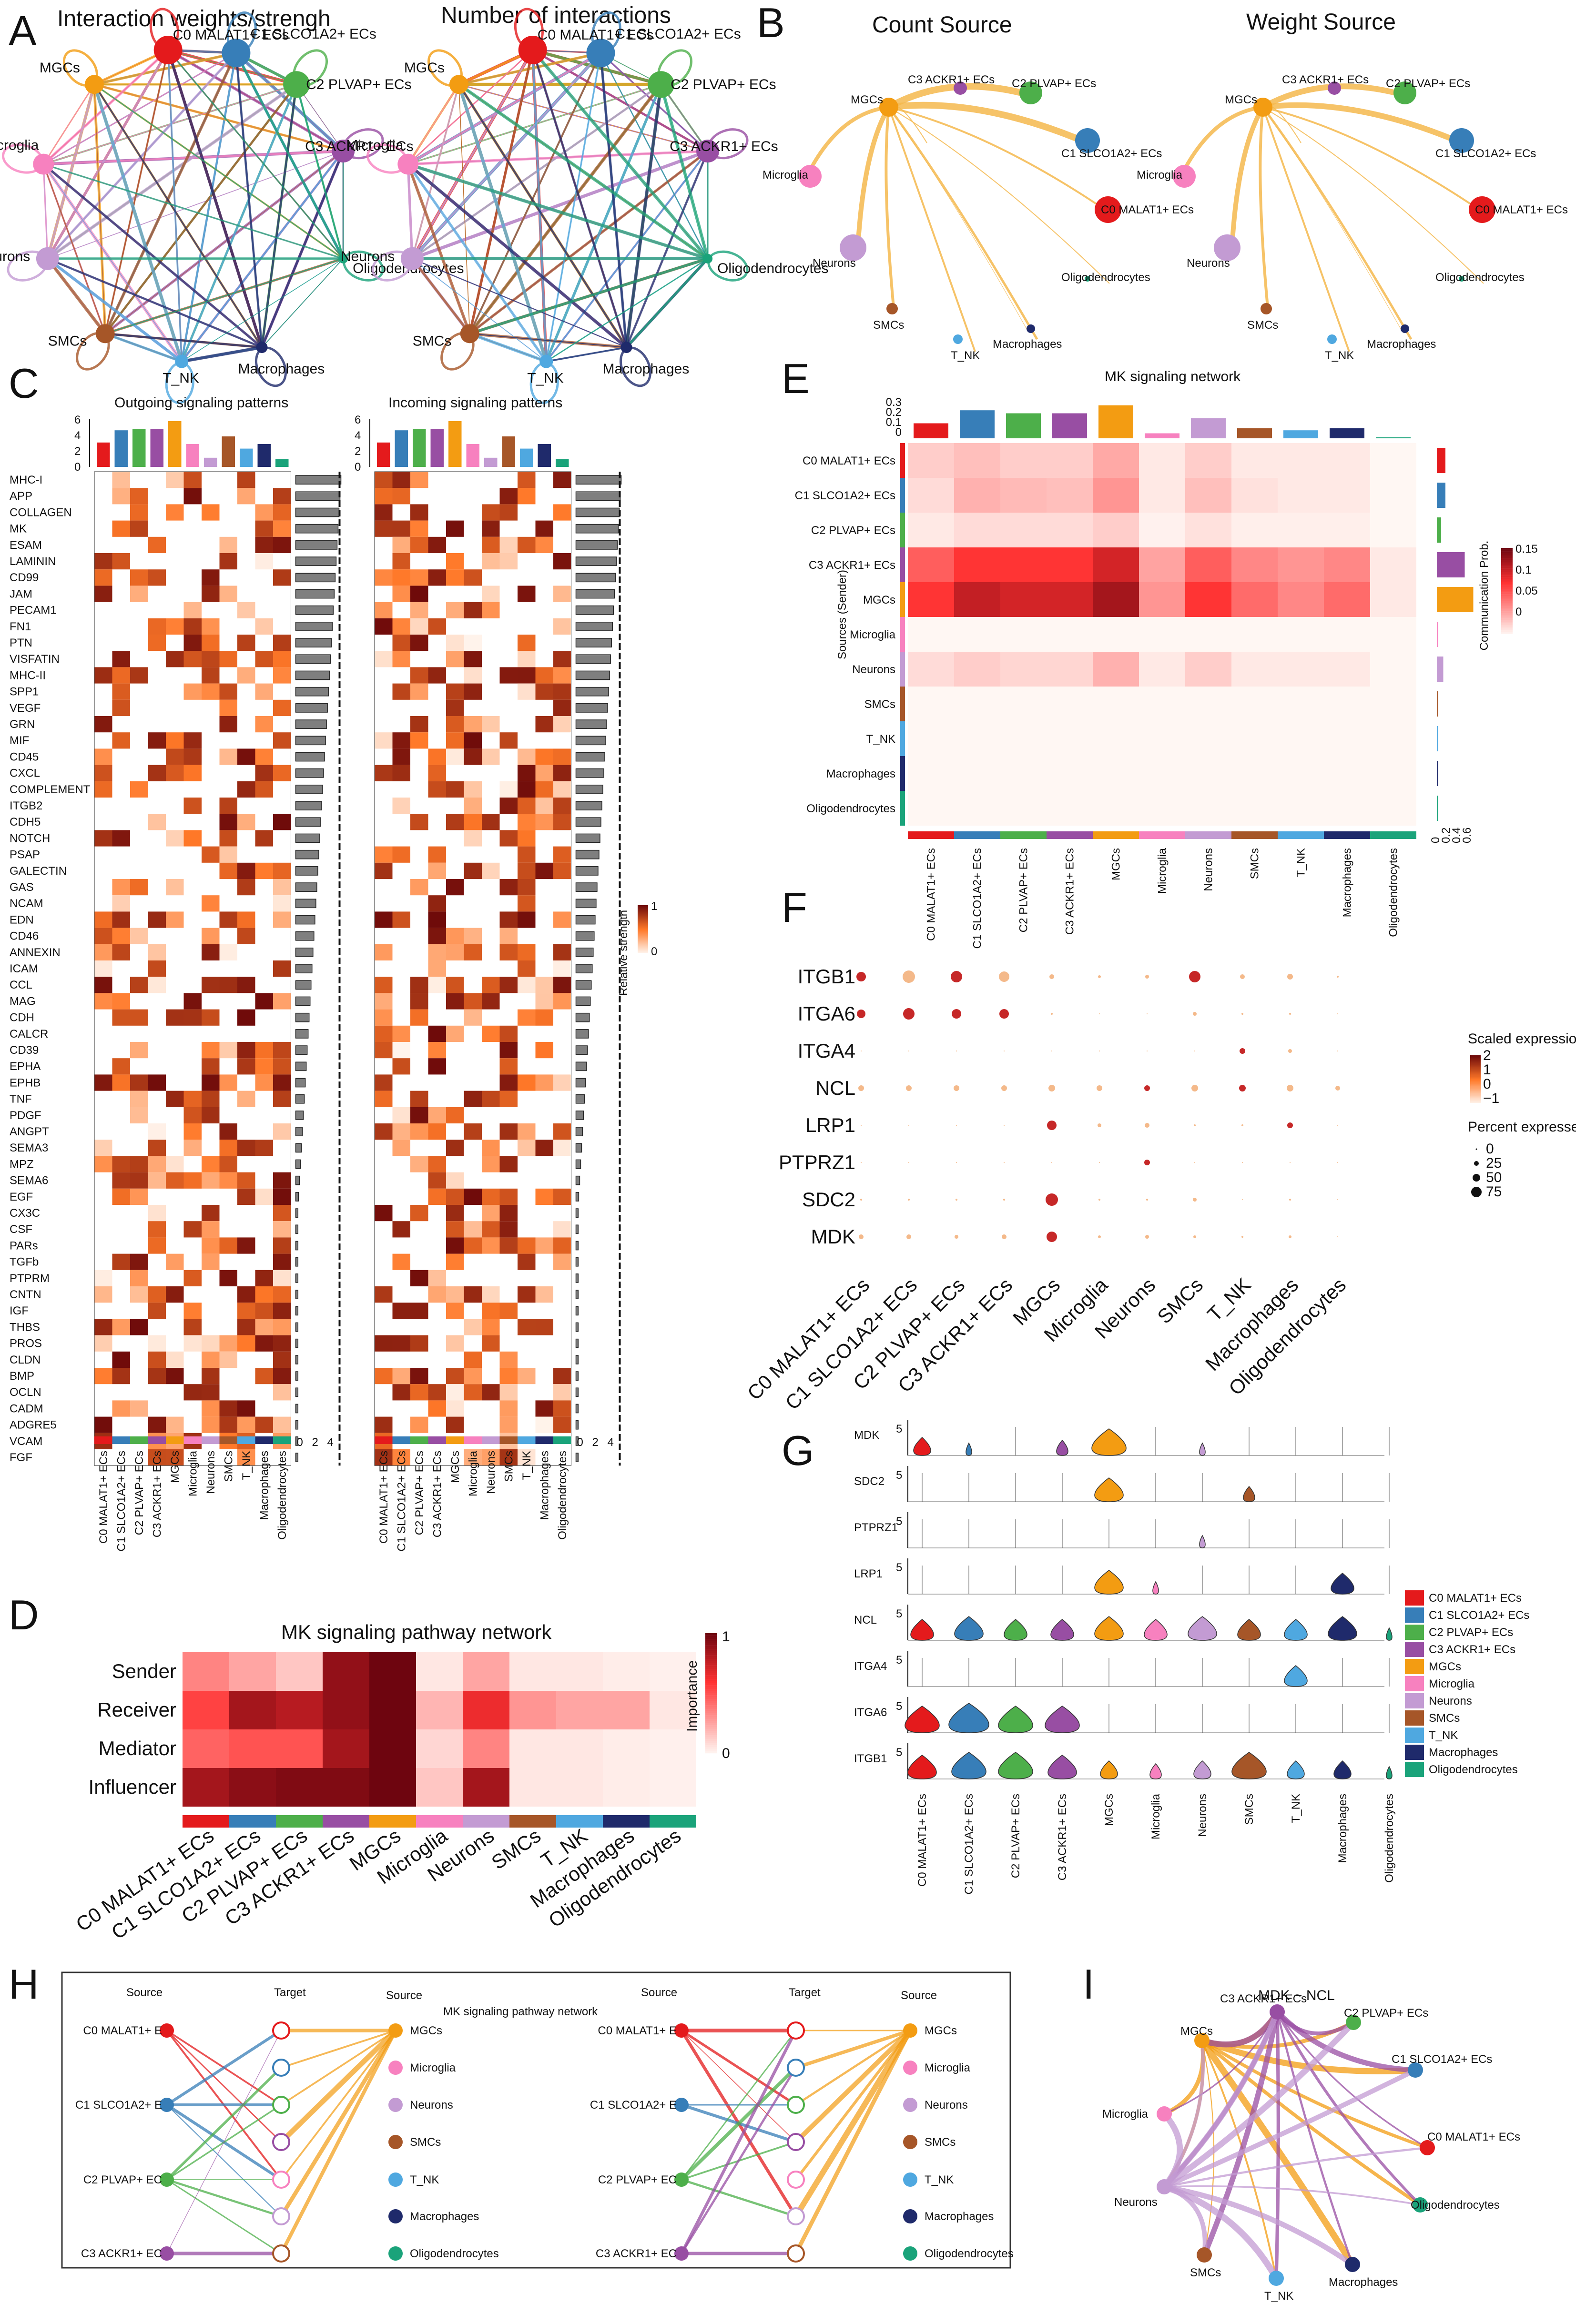 The width and height of the screenshot is (1576, 2324). What do you see at coordinates (902, 738) in the screenshot?
I see `row-color-strip` at bounding box center [902, 738].